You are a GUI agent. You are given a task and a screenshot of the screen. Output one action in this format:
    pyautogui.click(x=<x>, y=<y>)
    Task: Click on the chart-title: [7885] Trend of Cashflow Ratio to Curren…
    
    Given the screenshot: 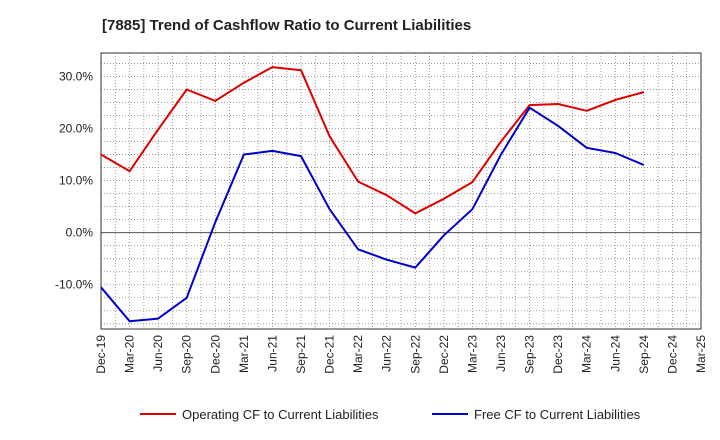 What is the action you would take?
    pyautogui.click(x=286, y=25)
    